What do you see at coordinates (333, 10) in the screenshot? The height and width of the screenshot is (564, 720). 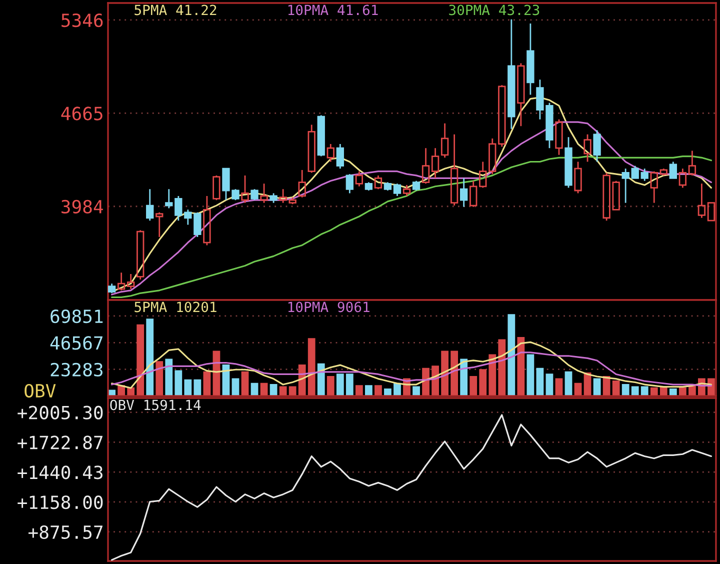 I see `text: 10PMA 41.61` at bounding box center [333, 10].